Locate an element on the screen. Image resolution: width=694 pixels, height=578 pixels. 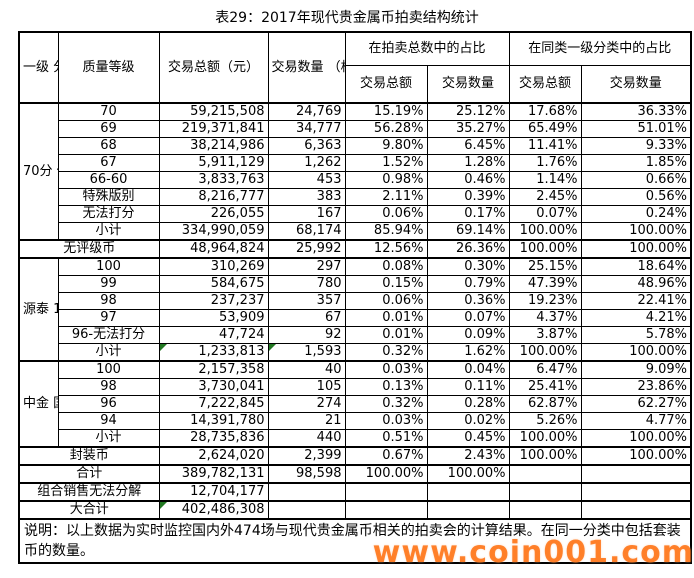
grade-cell: 69 is located at coordinates (108, 129).